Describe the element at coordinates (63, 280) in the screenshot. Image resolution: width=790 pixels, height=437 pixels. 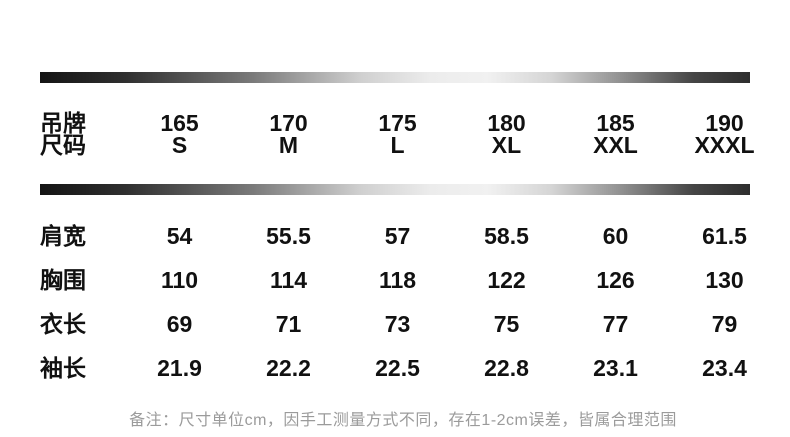
I see `row-label: 胸围` at that location.